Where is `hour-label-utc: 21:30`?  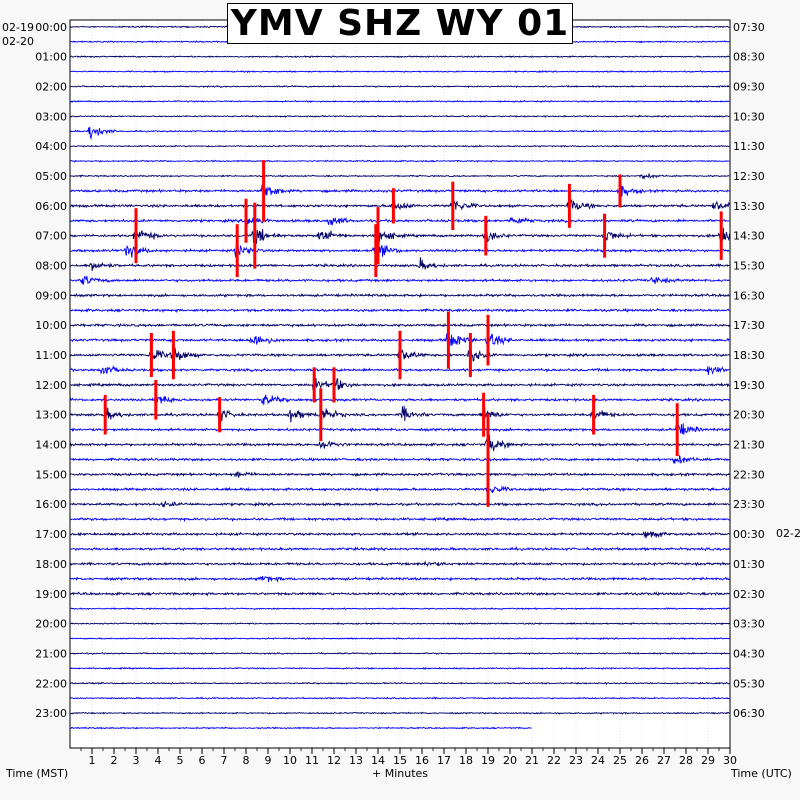
hour-label-utc: 21:30 is located at coordinates (749, 445).